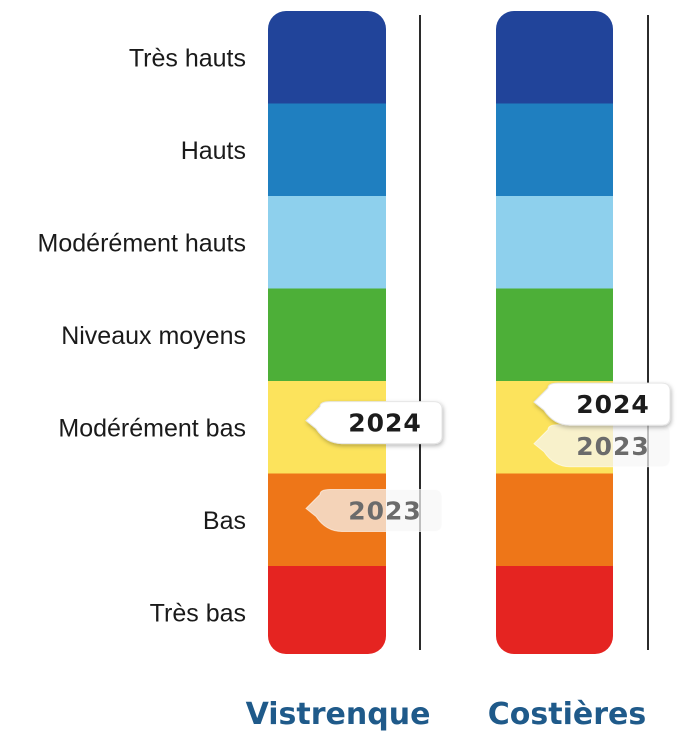 The image size is (682, 745). Describe the element at coordinates (153, 336) in the screenshot. I see `level-label: Niveaux moyens` at that location.